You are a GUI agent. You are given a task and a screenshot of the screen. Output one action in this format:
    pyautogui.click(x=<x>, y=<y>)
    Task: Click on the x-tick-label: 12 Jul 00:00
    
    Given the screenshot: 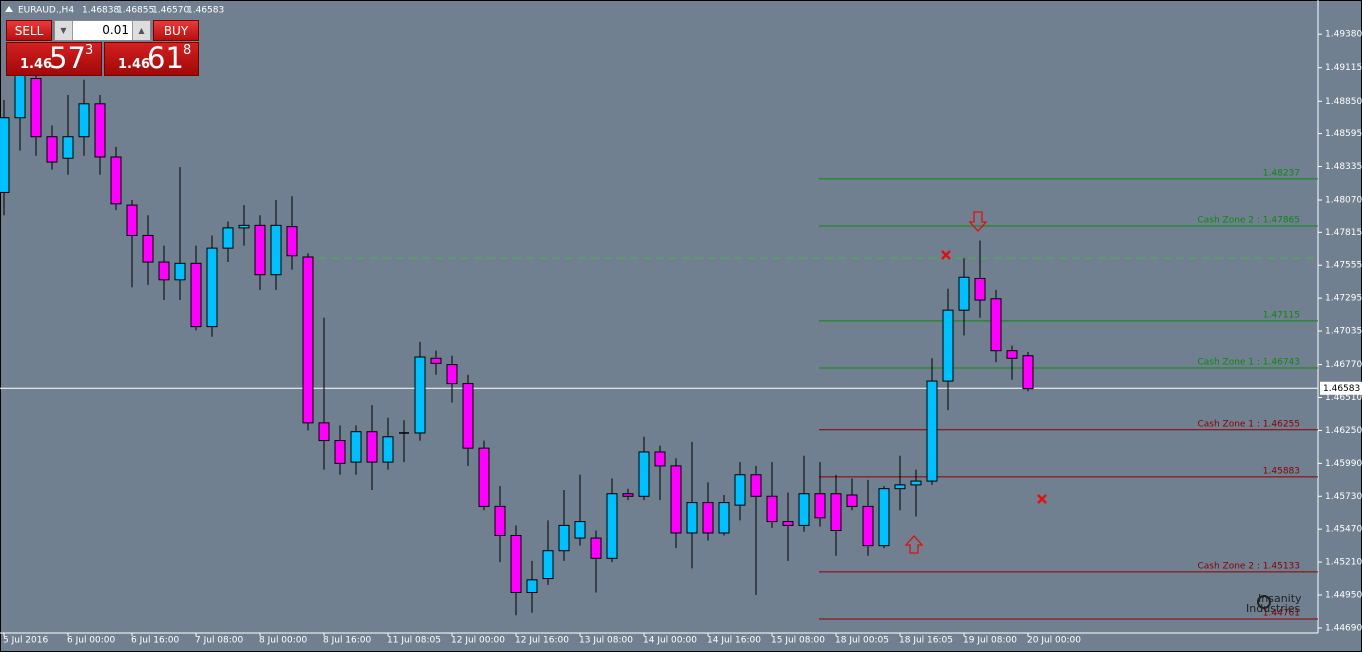 What is the action you would take?
    pyautogui.click(x=478, y=641)
    